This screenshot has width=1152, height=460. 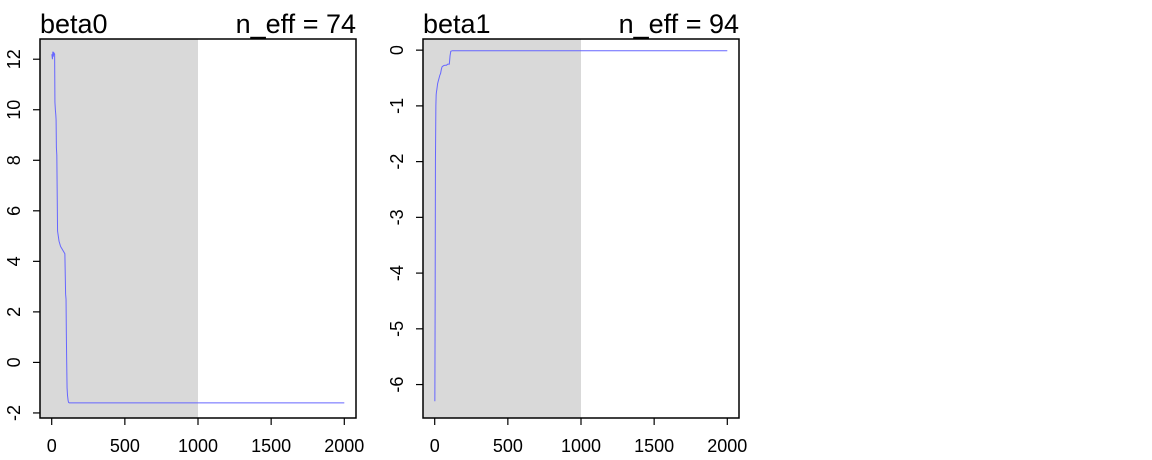 I want to click on y-tick-label: 6, so click(x=14, y=211).